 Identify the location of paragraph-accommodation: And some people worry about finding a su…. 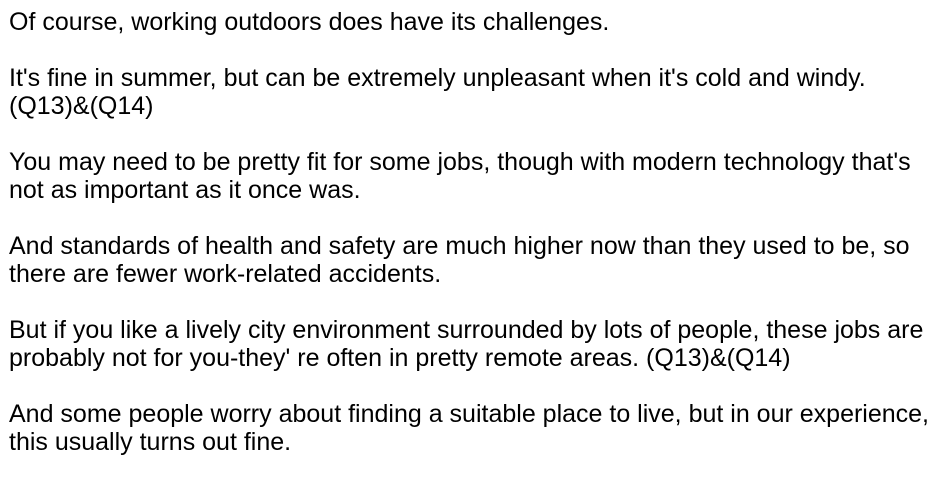
(469, 428).